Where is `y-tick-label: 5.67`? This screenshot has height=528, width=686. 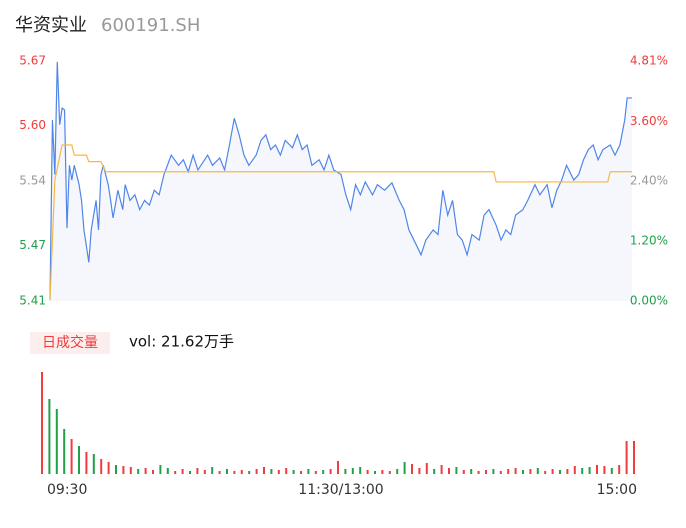
y-tick-label: 5.67 is located at coordinates (32, 61).